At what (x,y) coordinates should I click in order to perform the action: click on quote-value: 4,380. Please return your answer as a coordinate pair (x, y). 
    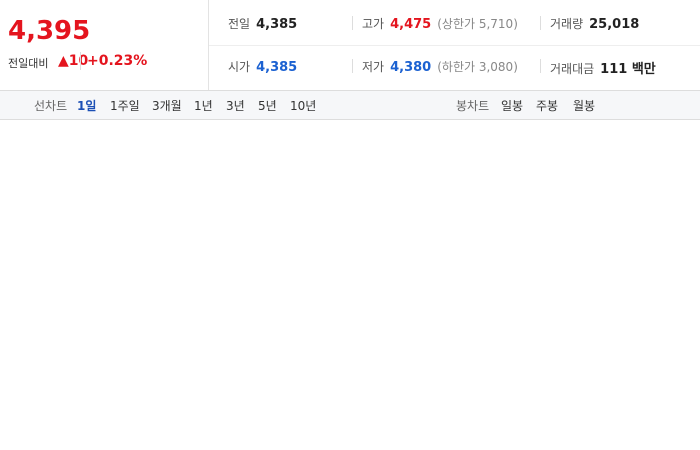
    Looking at the image, I should click on (411, 67).